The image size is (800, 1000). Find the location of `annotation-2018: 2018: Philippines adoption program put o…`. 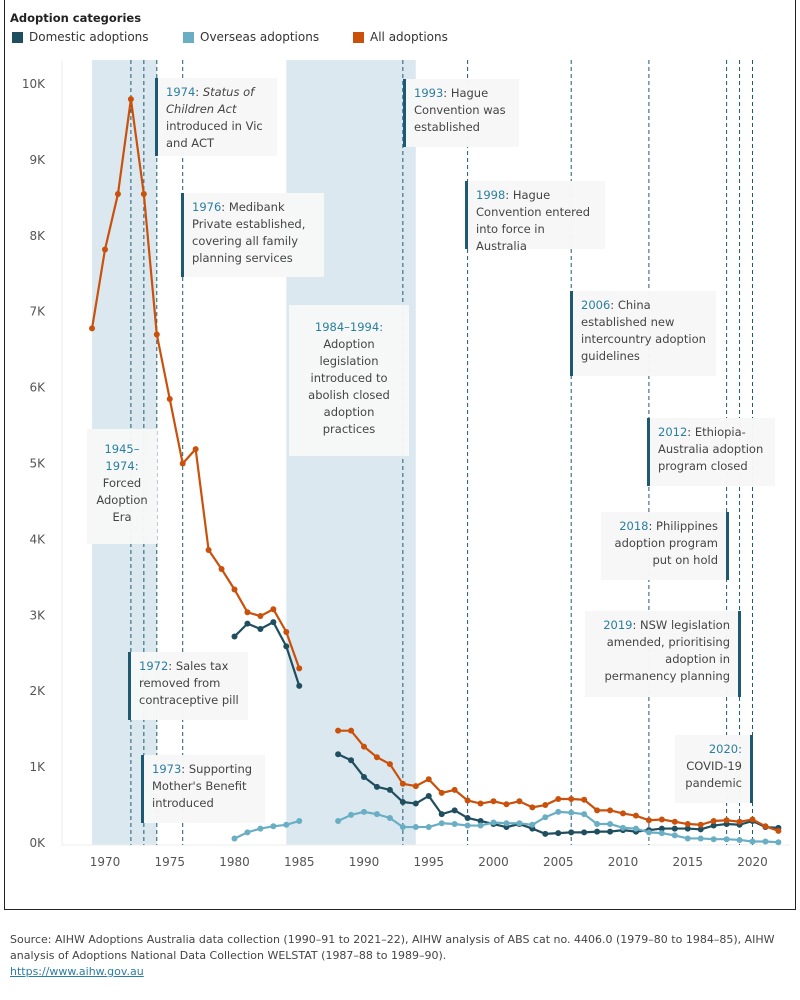

annotation-2018: 2018: Philippines adoption program put o… is located at coordinates (665, 546).